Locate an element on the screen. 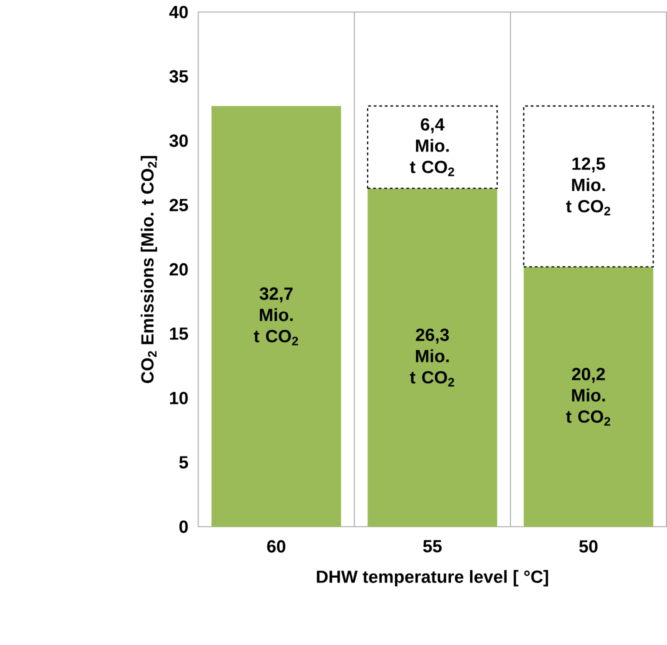 Image resolution: width=667 pixels, height=645 pixels. y-tick-label: 0 is located at coordinates (183, 526).